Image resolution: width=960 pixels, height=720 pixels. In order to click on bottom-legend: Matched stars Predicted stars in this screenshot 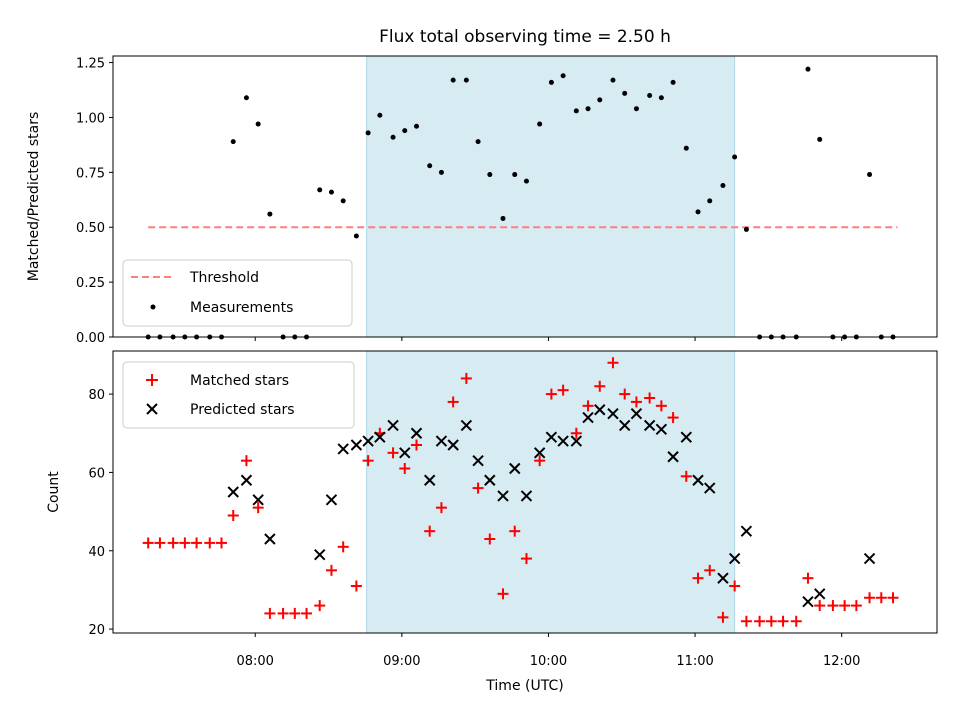, I will do `click(238, 395)`.